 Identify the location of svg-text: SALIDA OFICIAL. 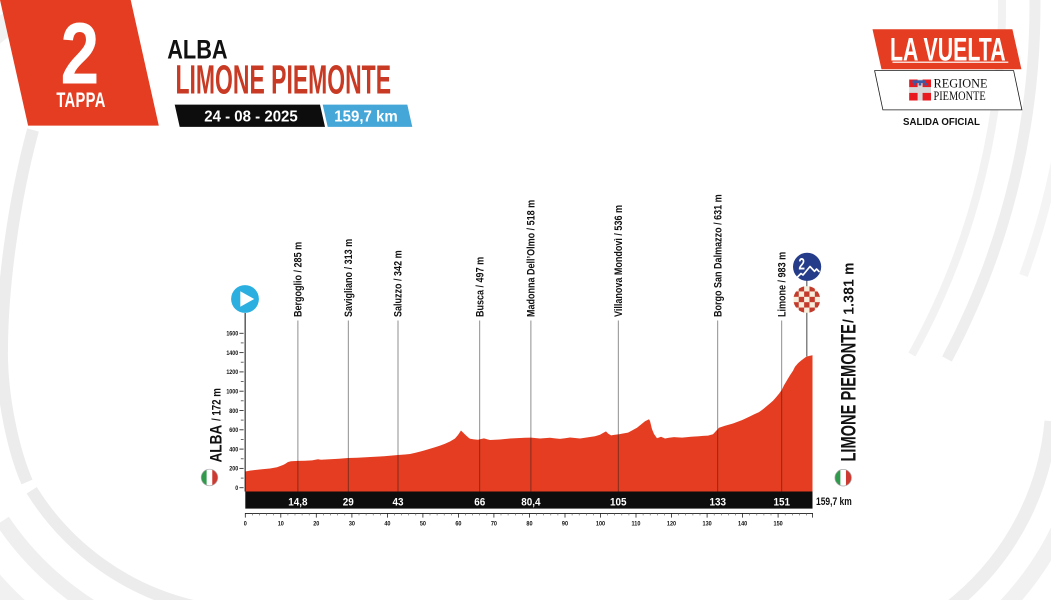
(941, 122).